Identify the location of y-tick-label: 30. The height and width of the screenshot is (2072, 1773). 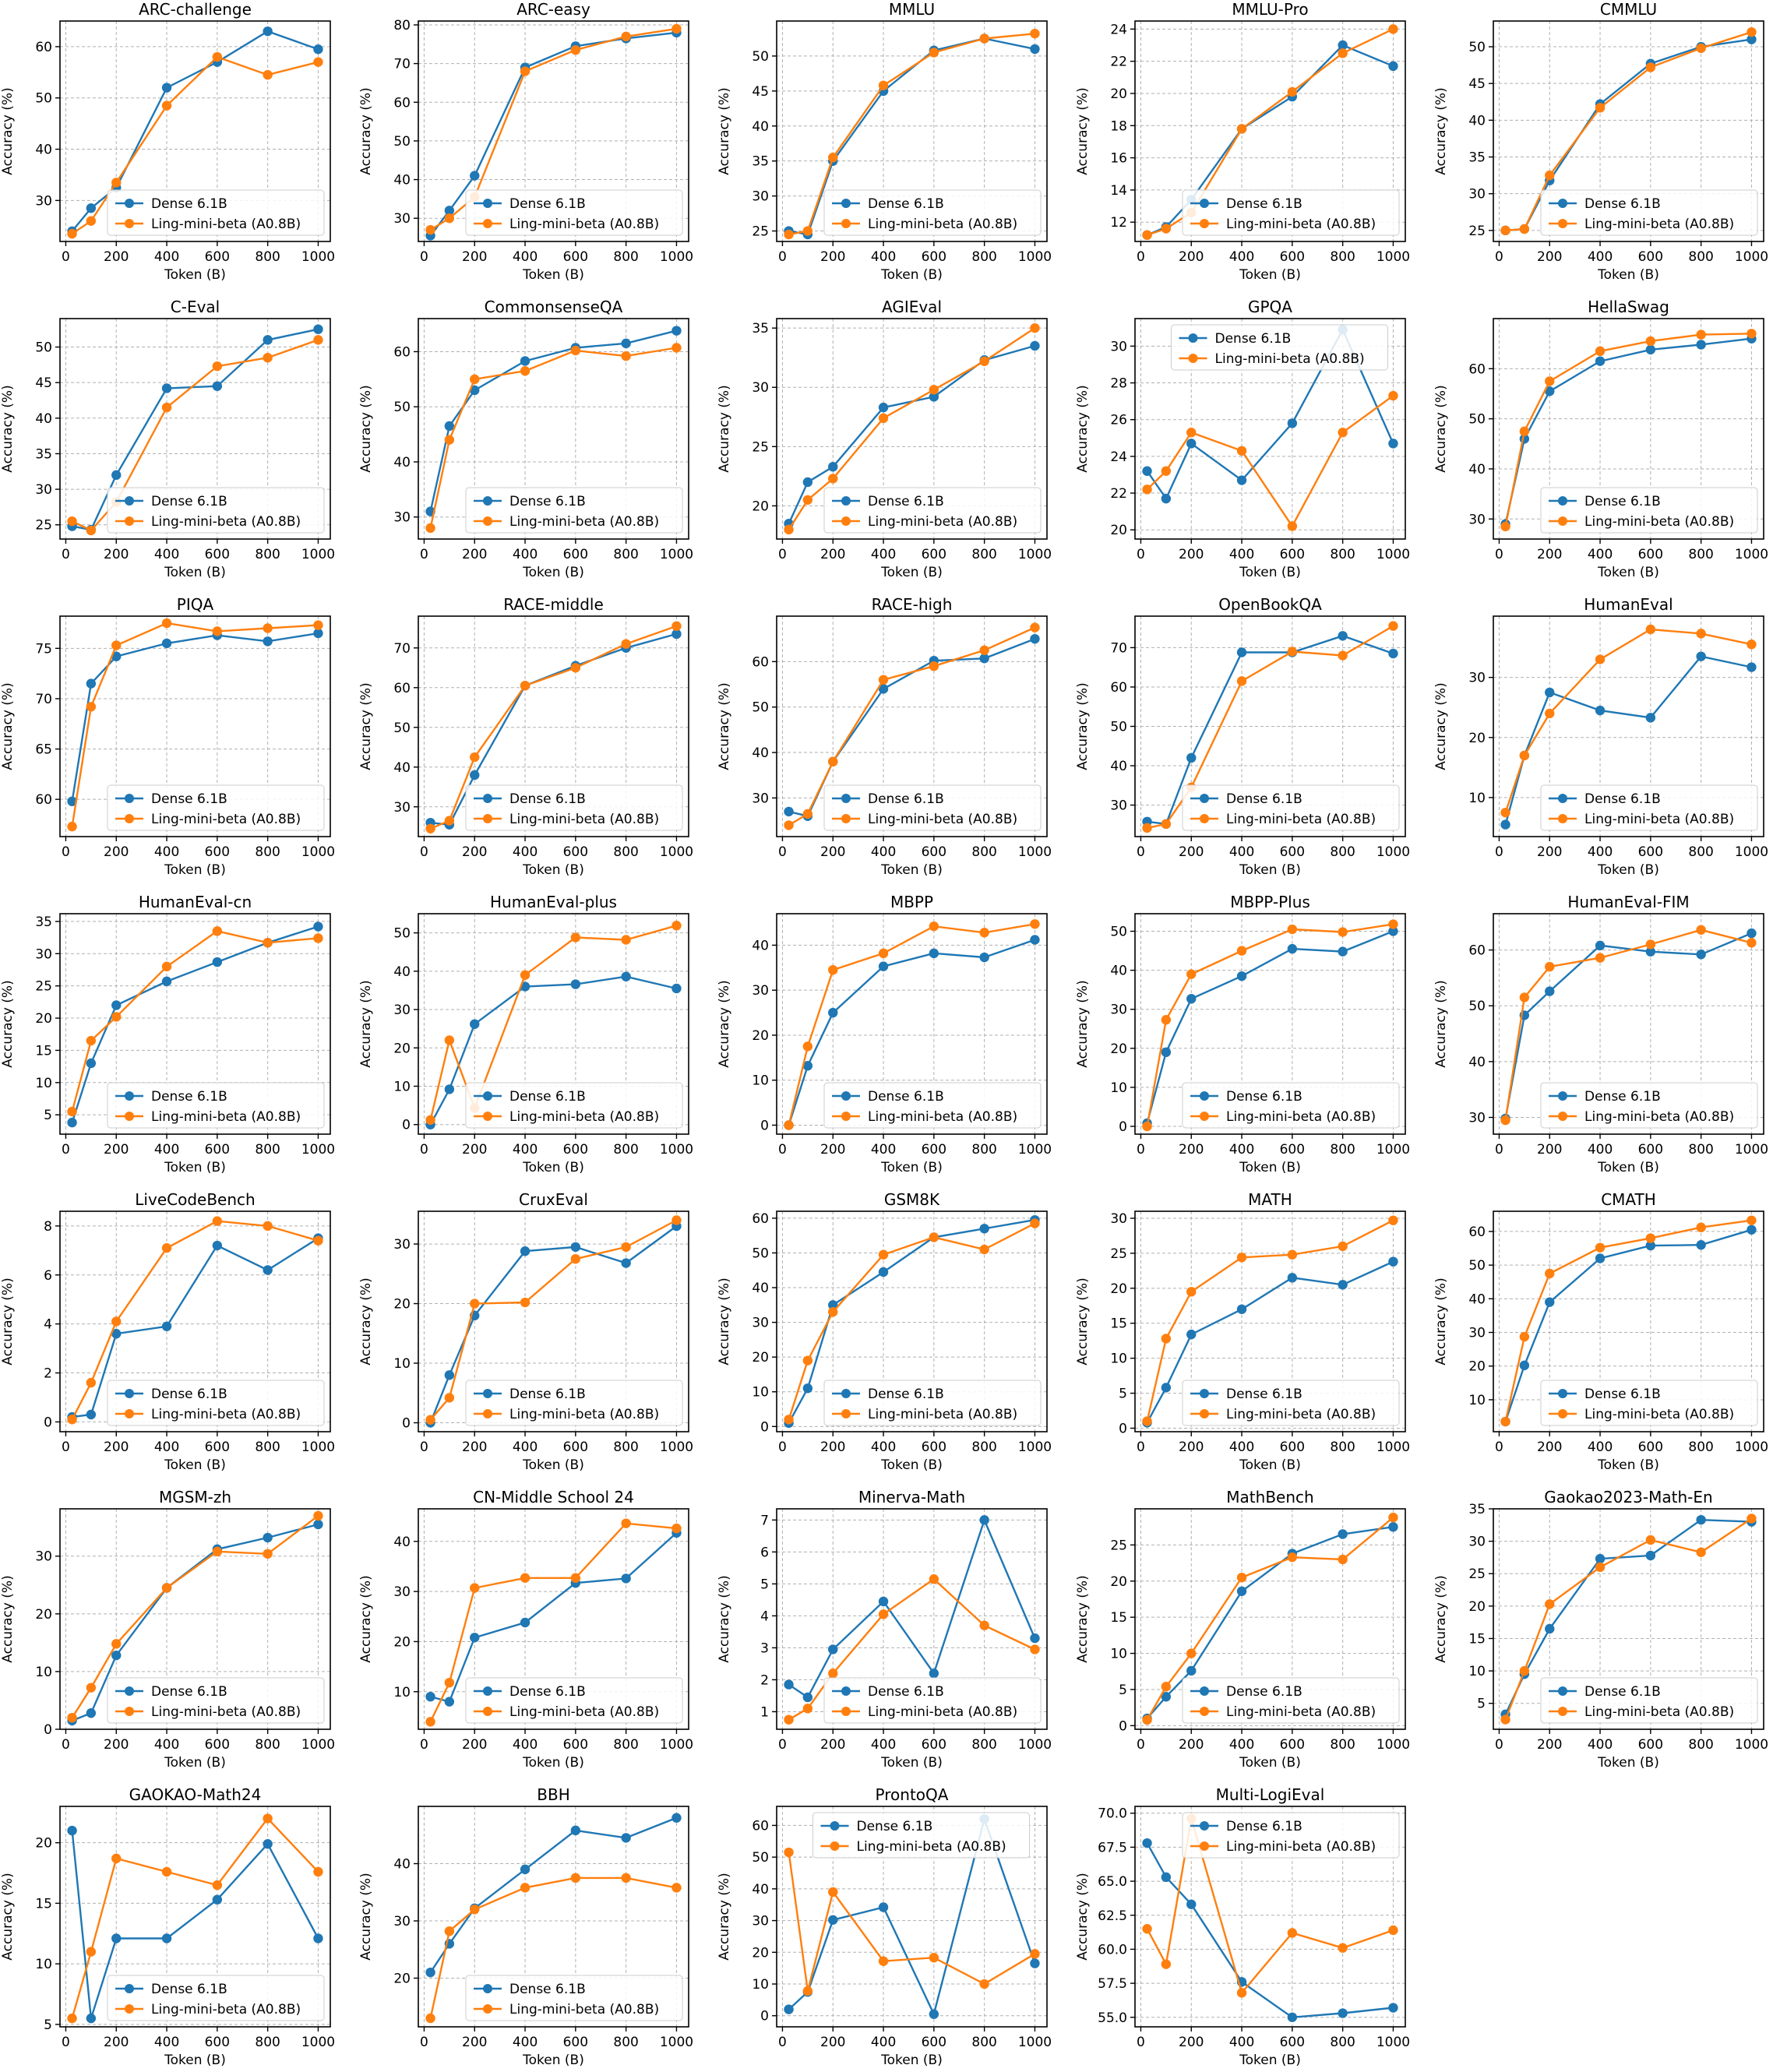
(402, 1921).